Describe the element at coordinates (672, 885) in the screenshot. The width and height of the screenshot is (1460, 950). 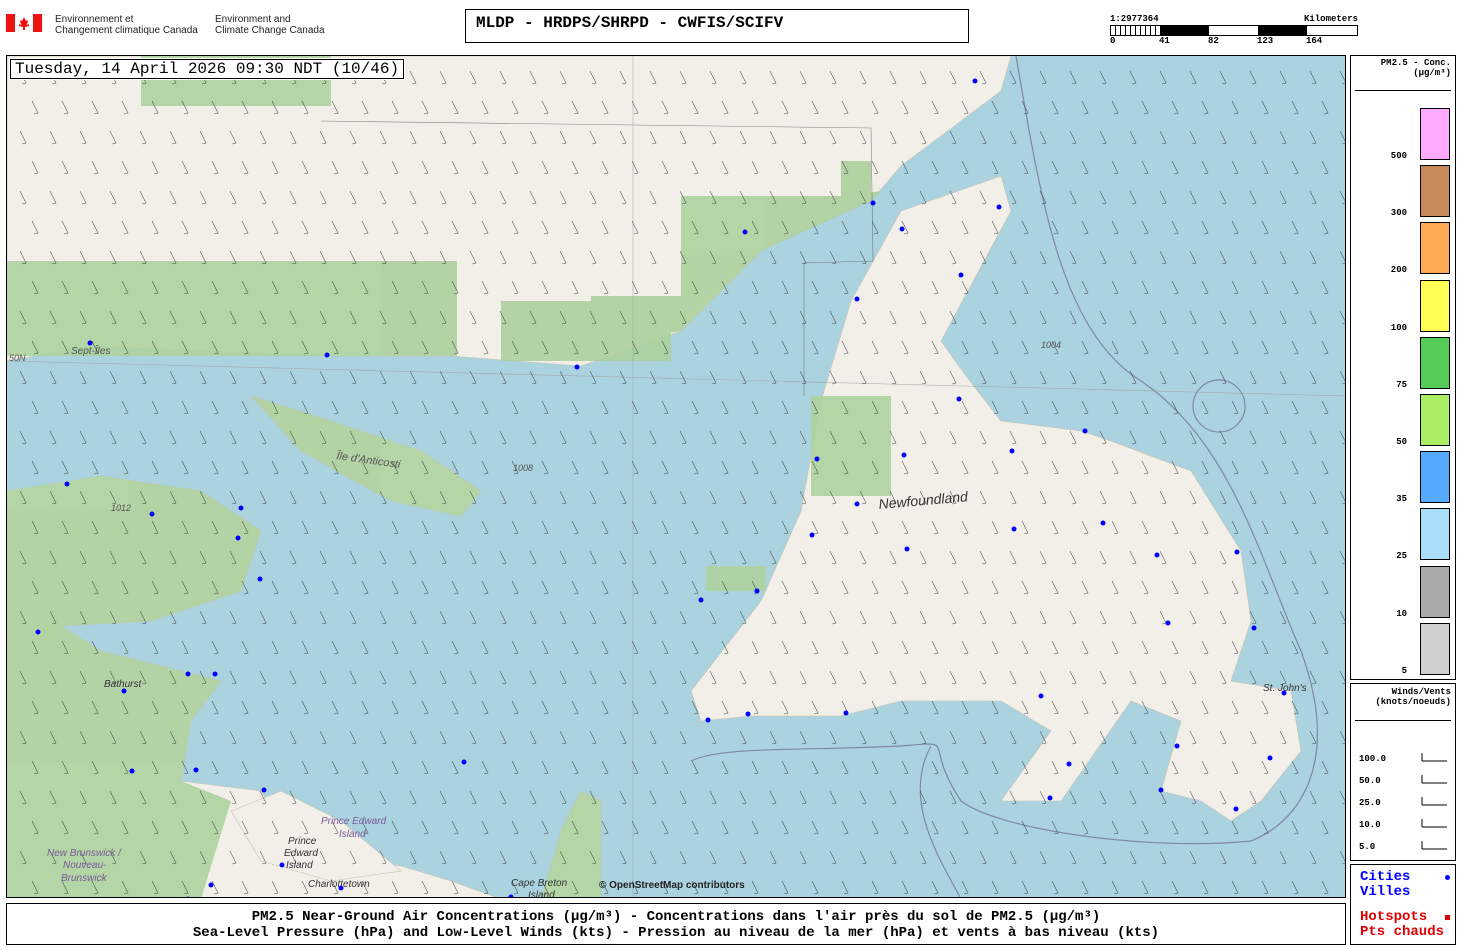
I see `osm-attribution: © OpenStreetMap contributors` at that location.